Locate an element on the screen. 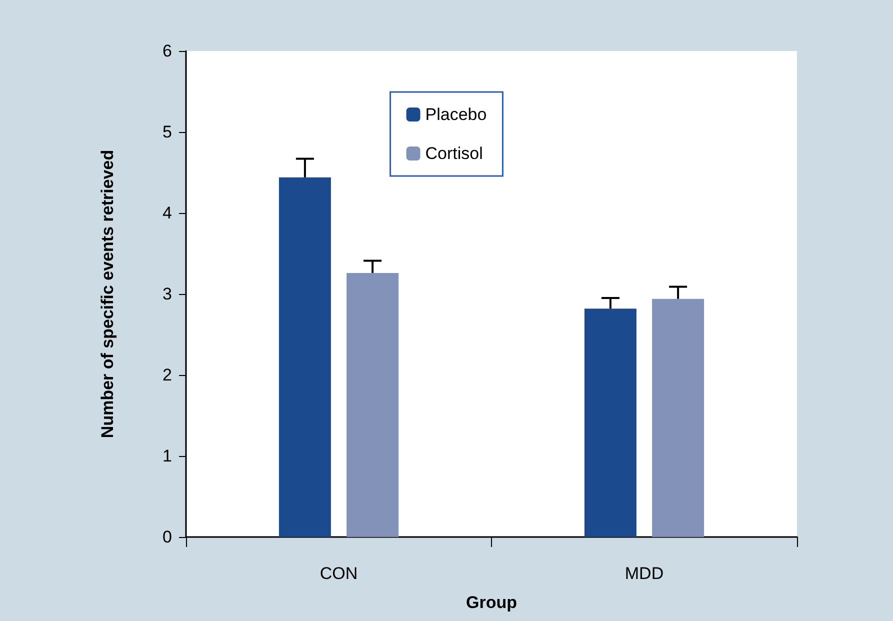 Image resolution: width=893 pixels, height=621 pixels. y-tick-label: 4 is located at coordinates (167, 213).